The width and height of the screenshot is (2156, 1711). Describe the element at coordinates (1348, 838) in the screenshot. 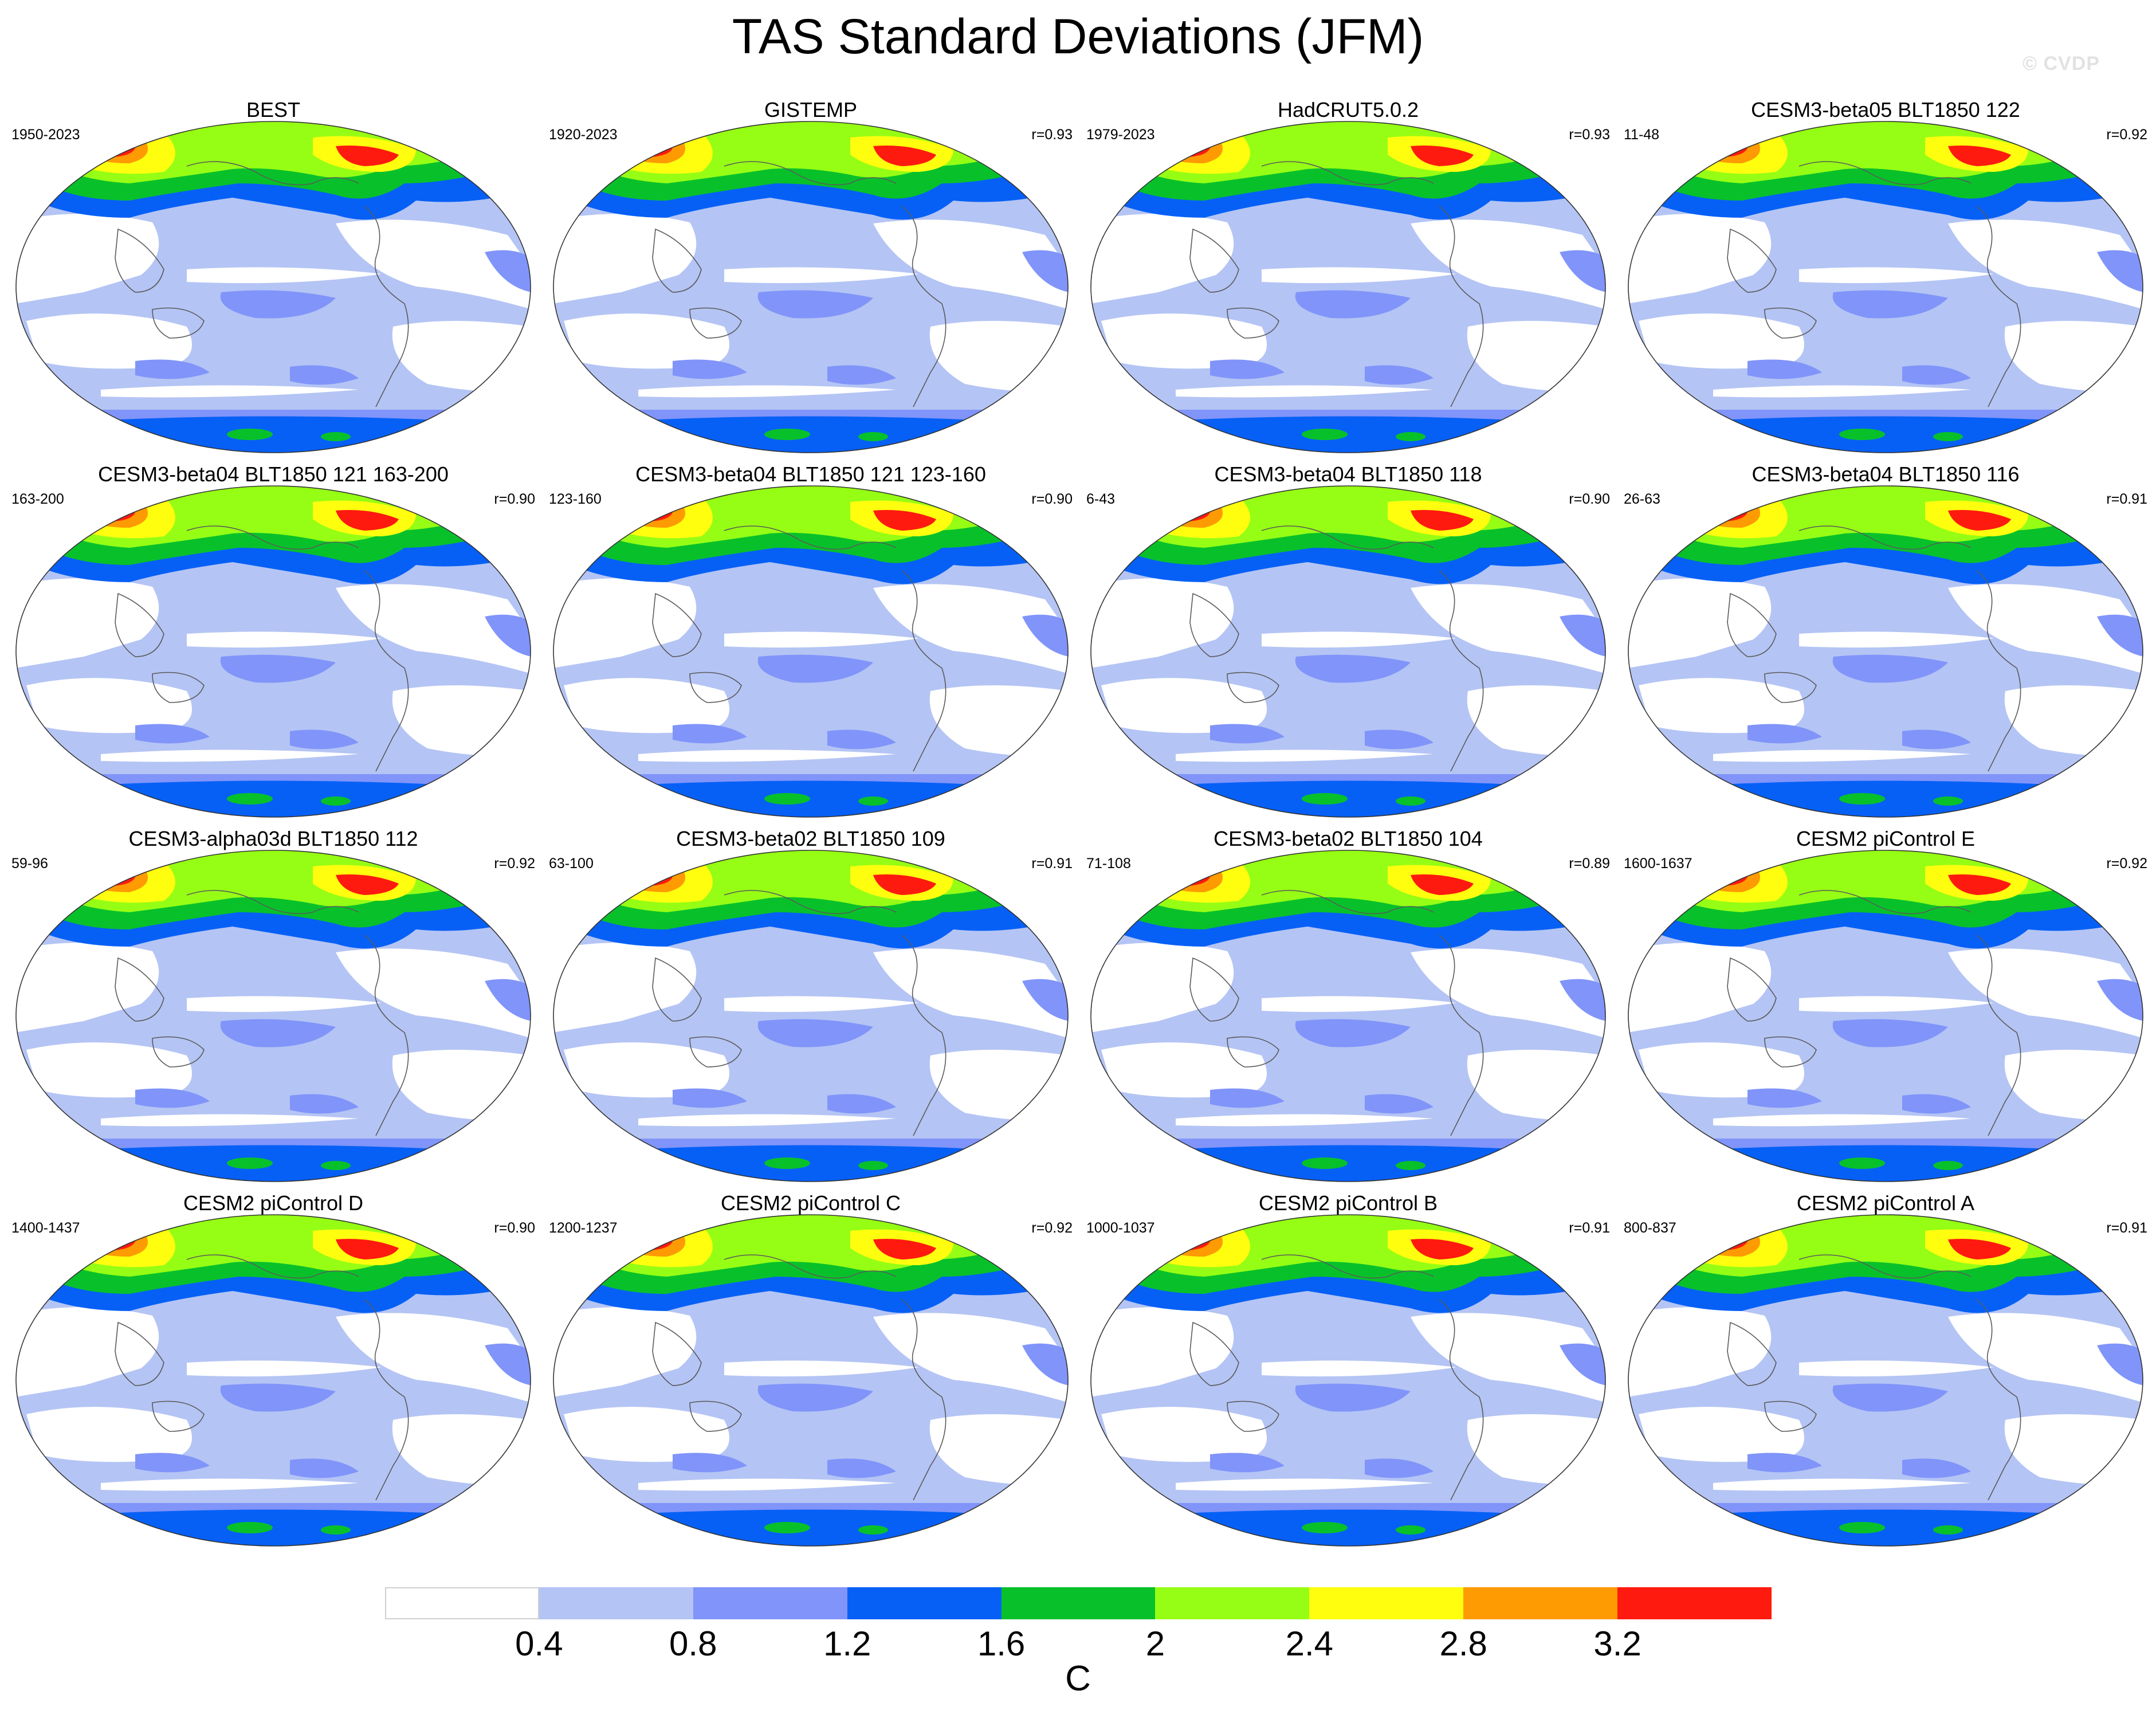

I see `panel-title: CESM3-beta02 BLT1850 104` at that location.